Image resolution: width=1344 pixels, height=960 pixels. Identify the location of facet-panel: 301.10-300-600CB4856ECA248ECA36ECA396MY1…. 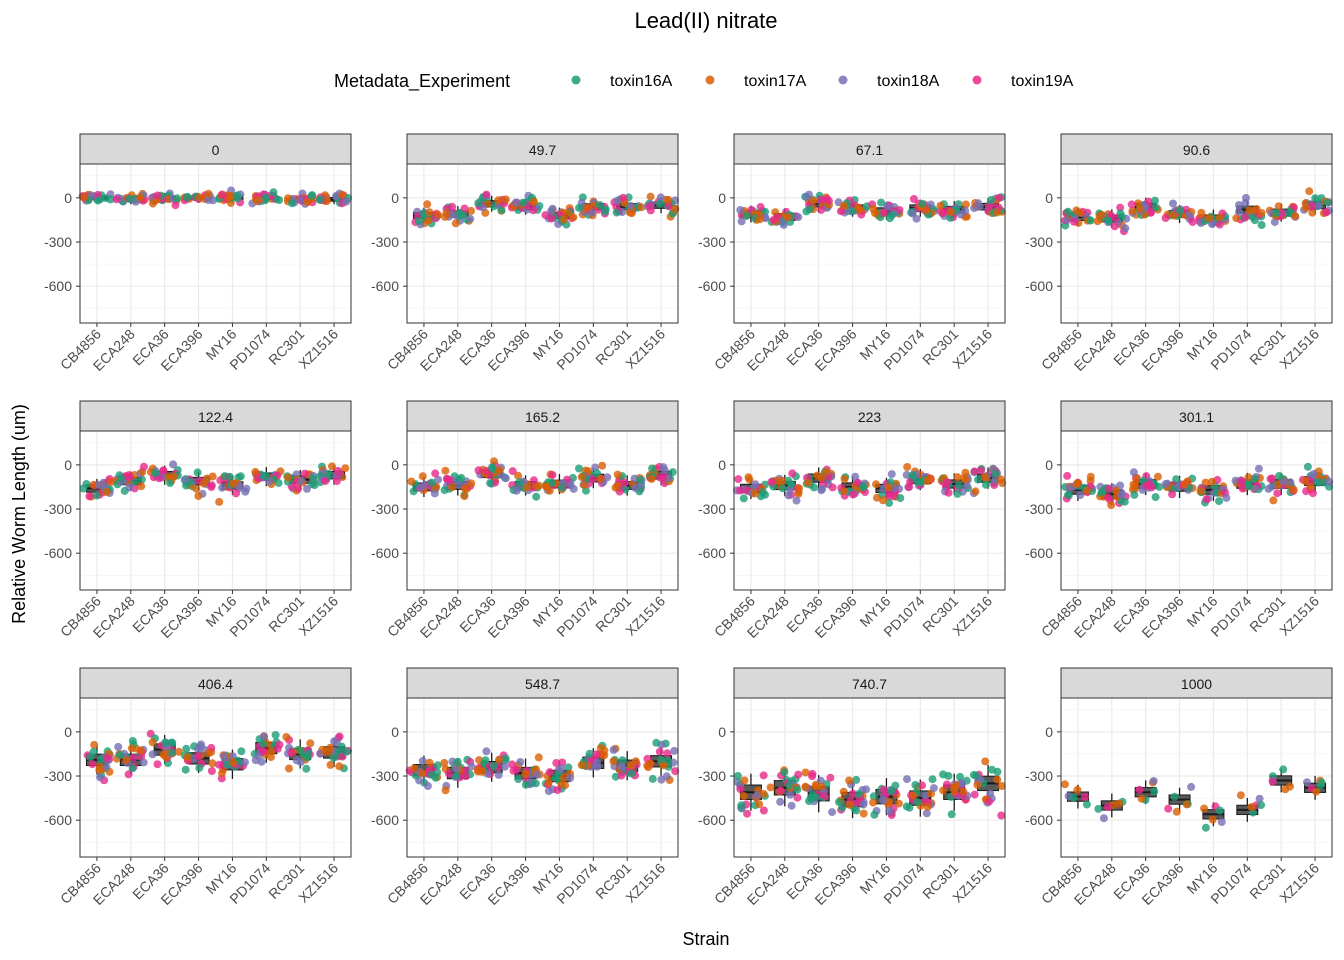
(1179, 520).